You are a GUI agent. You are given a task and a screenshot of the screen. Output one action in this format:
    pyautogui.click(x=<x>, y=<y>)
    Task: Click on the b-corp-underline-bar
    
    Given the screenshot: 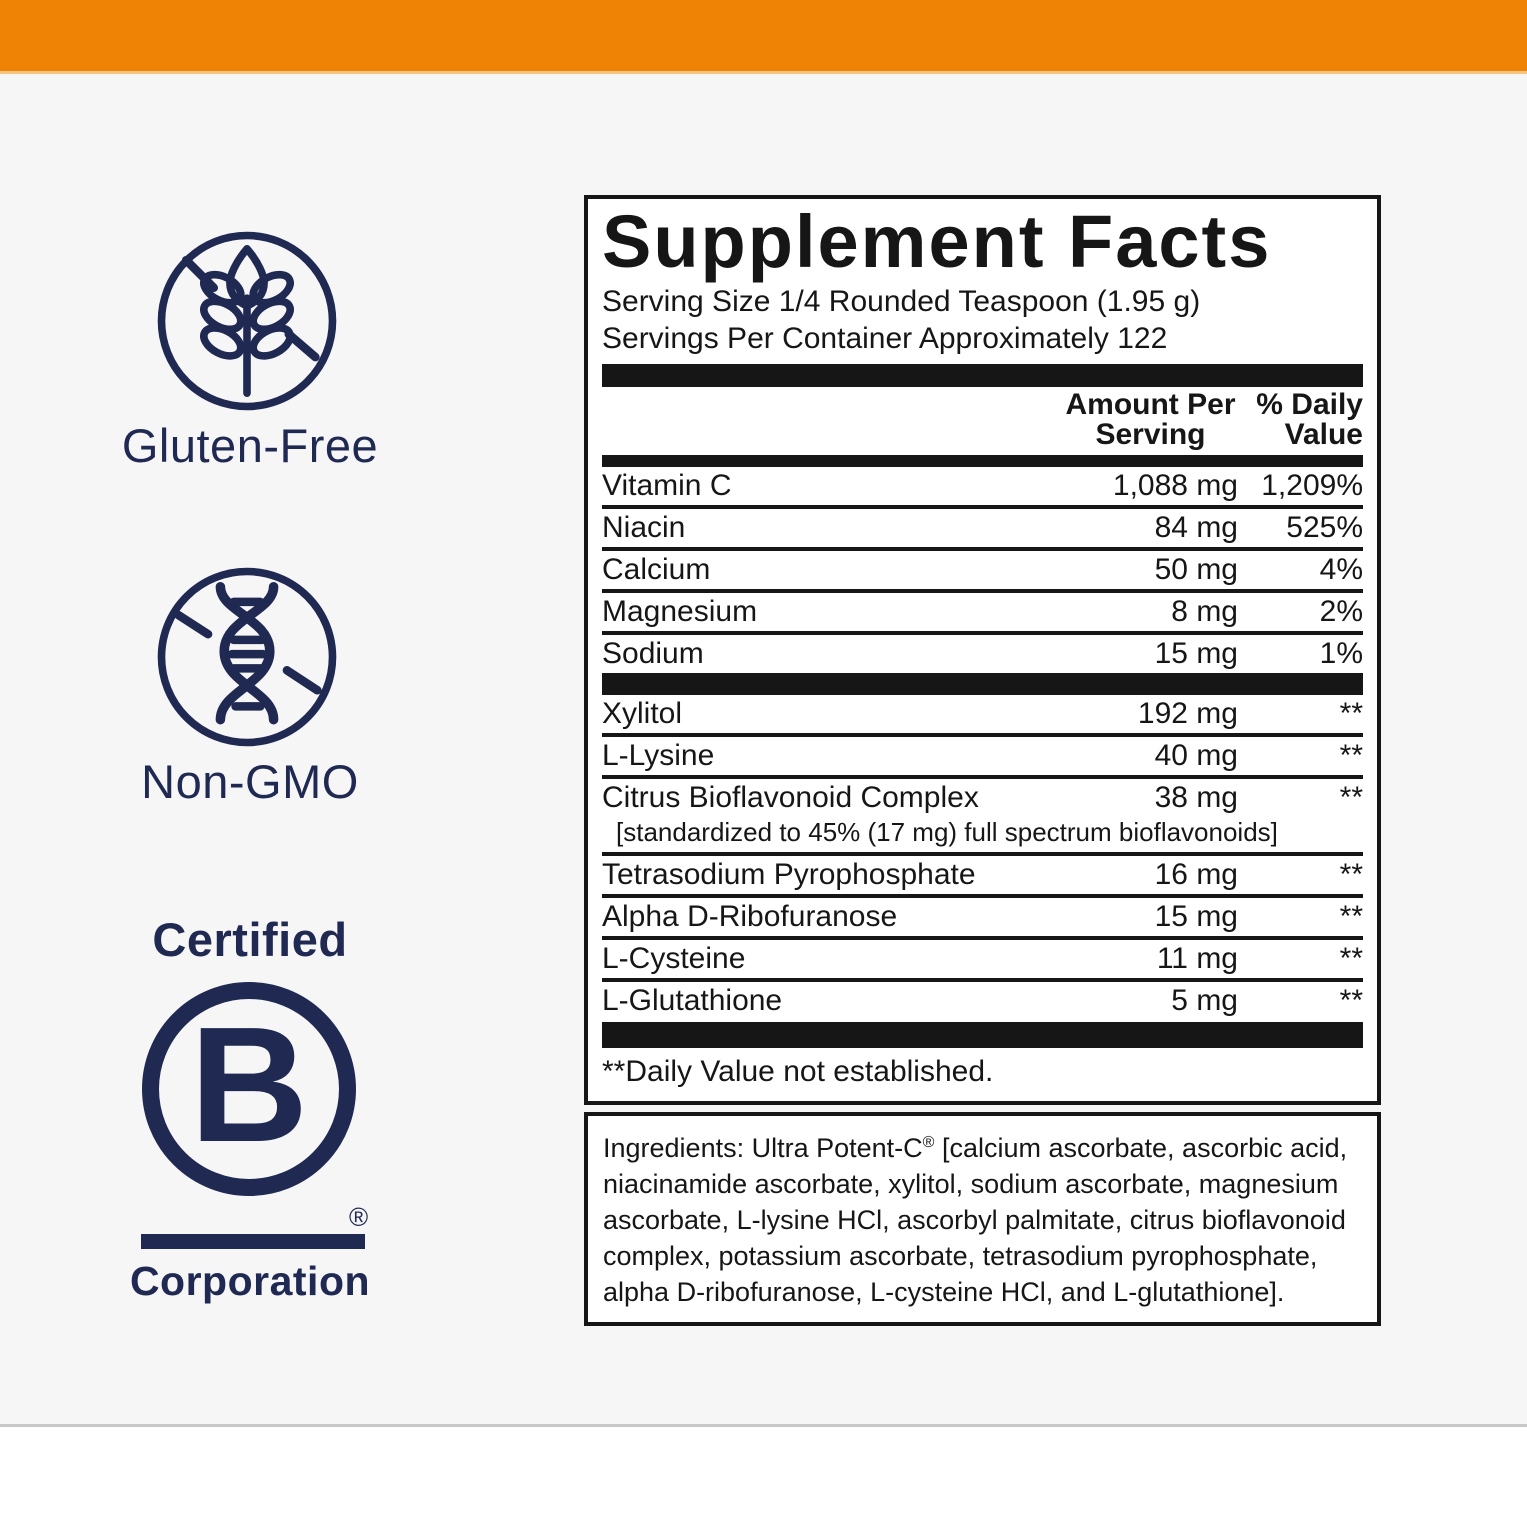 What is the action you would take?
    pyautogui.click(x=253, y=1241)
    